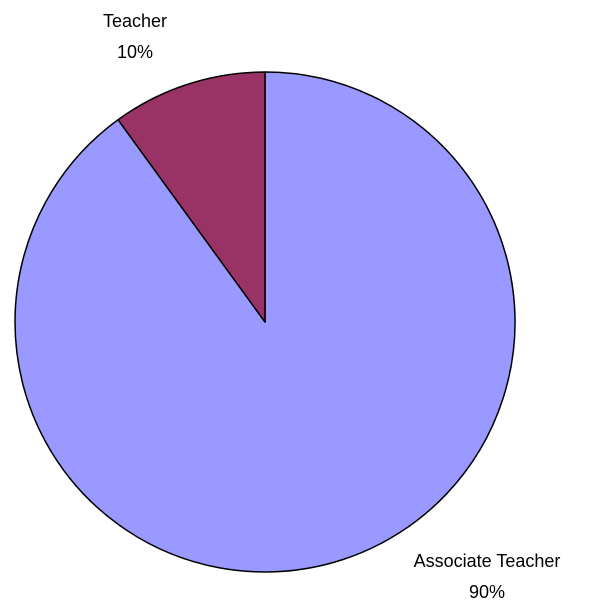  Describe the element at coordinates (135, 21) in the screenshot. I see `slice-label: Teacher` at that location.